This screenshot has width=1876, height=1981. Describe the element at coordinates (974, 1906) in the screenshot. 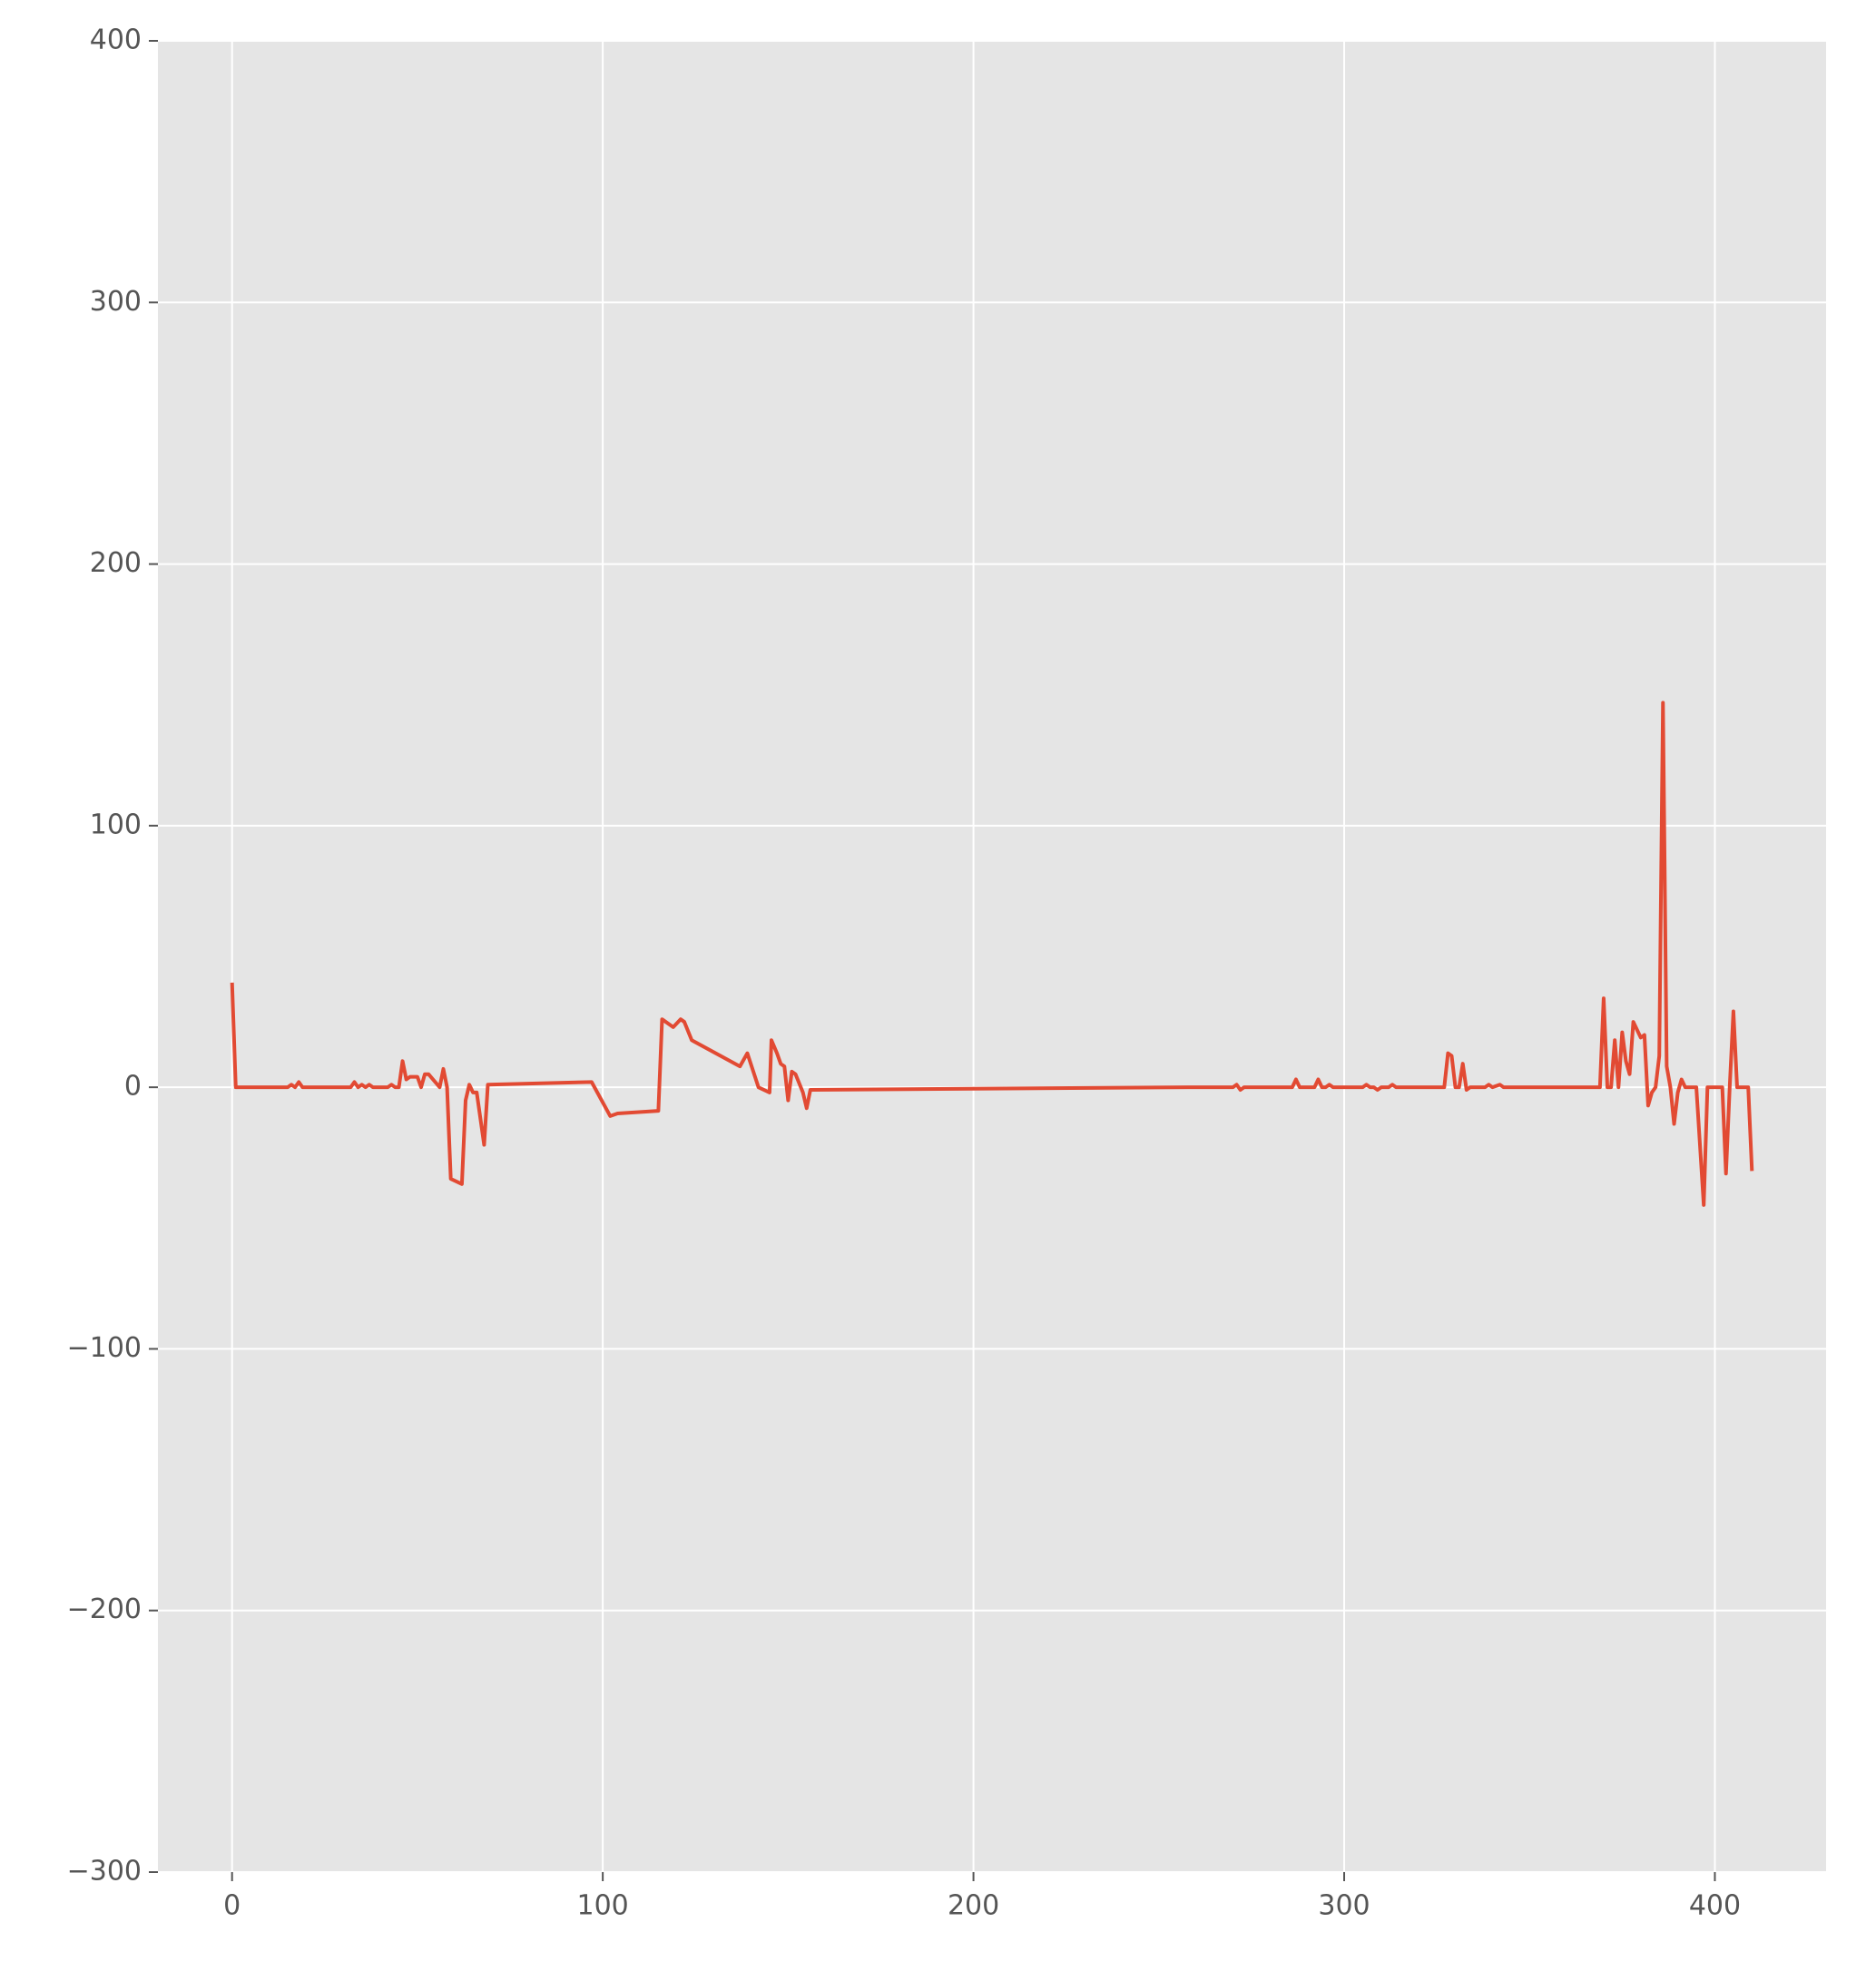

I see `x-tick-label: 200` at that location.